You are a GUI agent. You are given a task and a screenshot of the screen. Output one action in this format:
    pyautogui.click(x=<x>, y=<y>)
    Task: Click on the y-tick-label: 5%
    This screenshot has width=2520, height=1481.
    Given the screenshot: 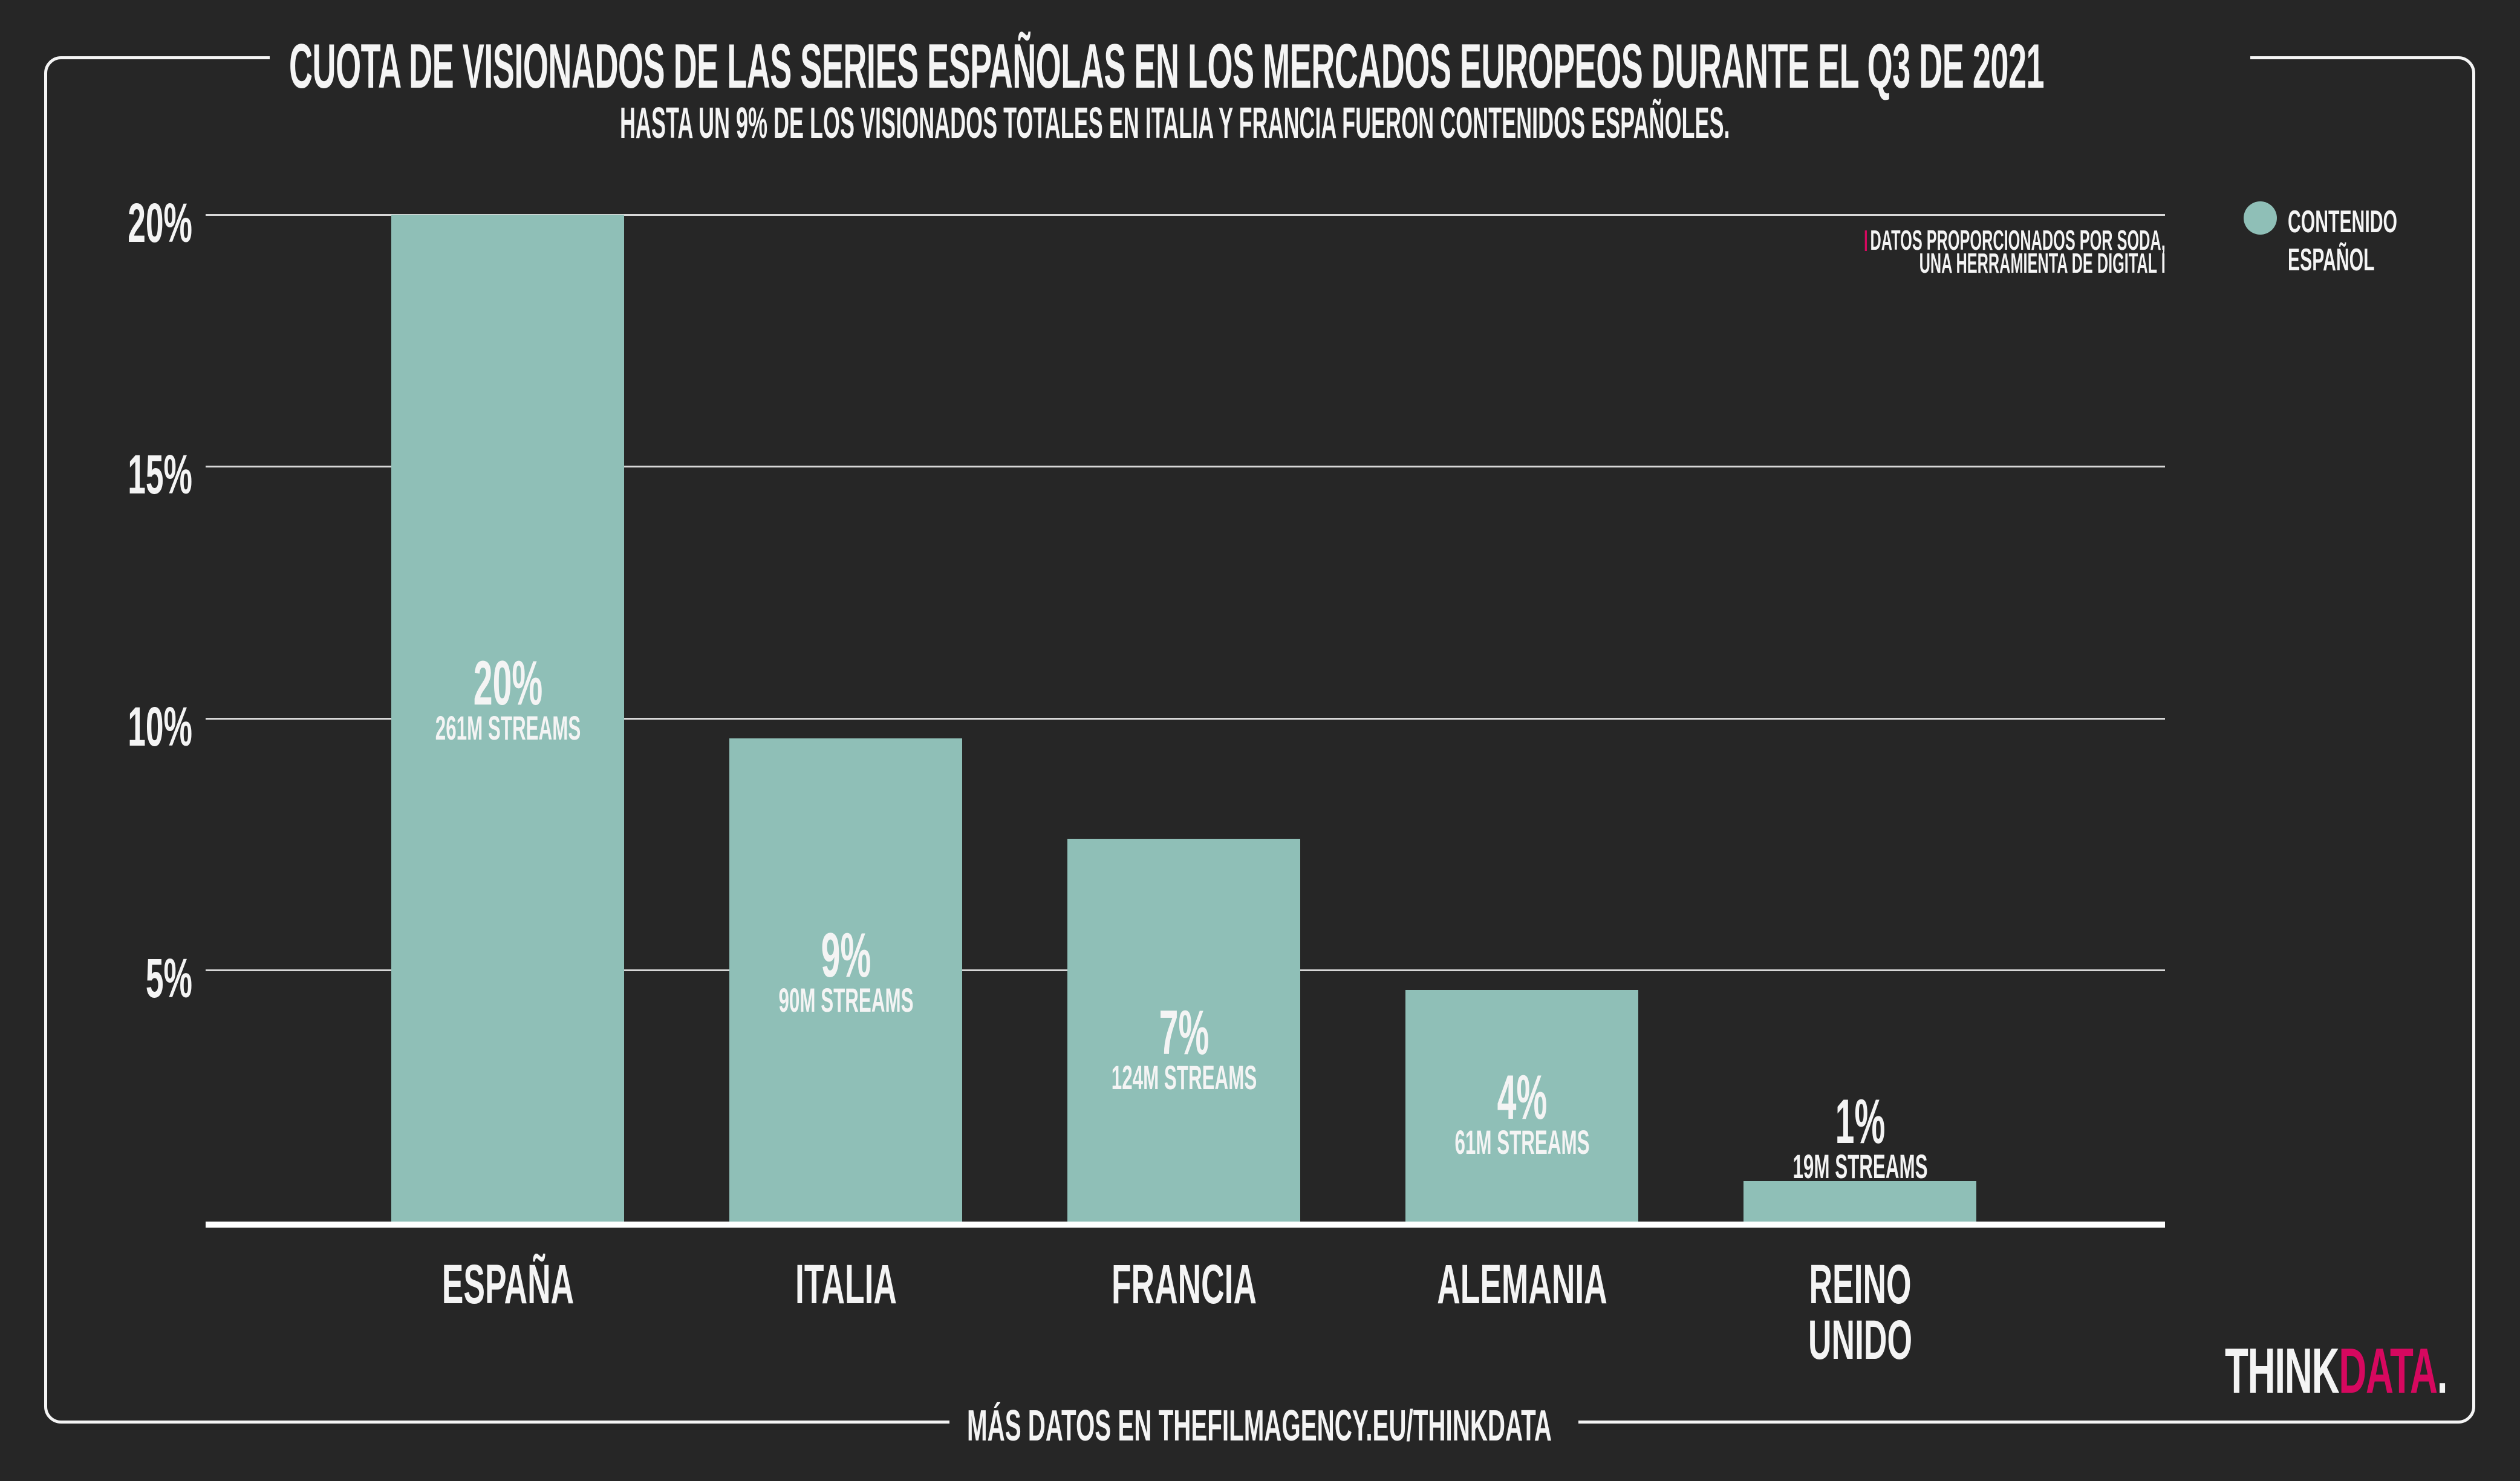 What is the action you would take?
    pyautogui.click(x=168, y=978)
    